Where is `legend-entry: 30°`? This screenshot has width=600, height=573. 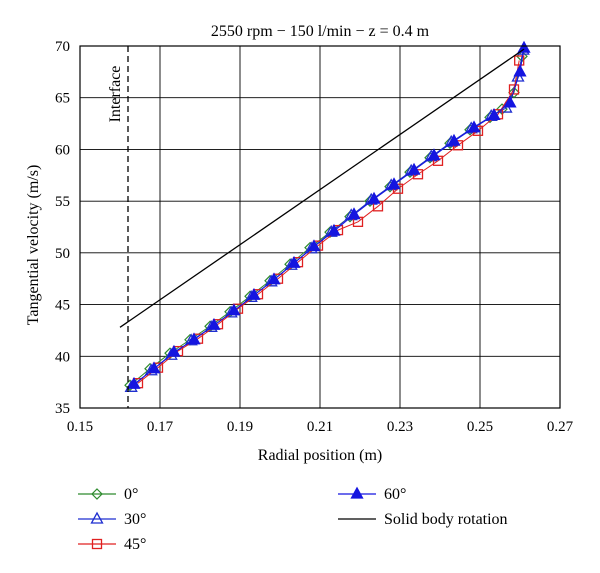
legend-entry: 30° is located at coordinates (112, 519).